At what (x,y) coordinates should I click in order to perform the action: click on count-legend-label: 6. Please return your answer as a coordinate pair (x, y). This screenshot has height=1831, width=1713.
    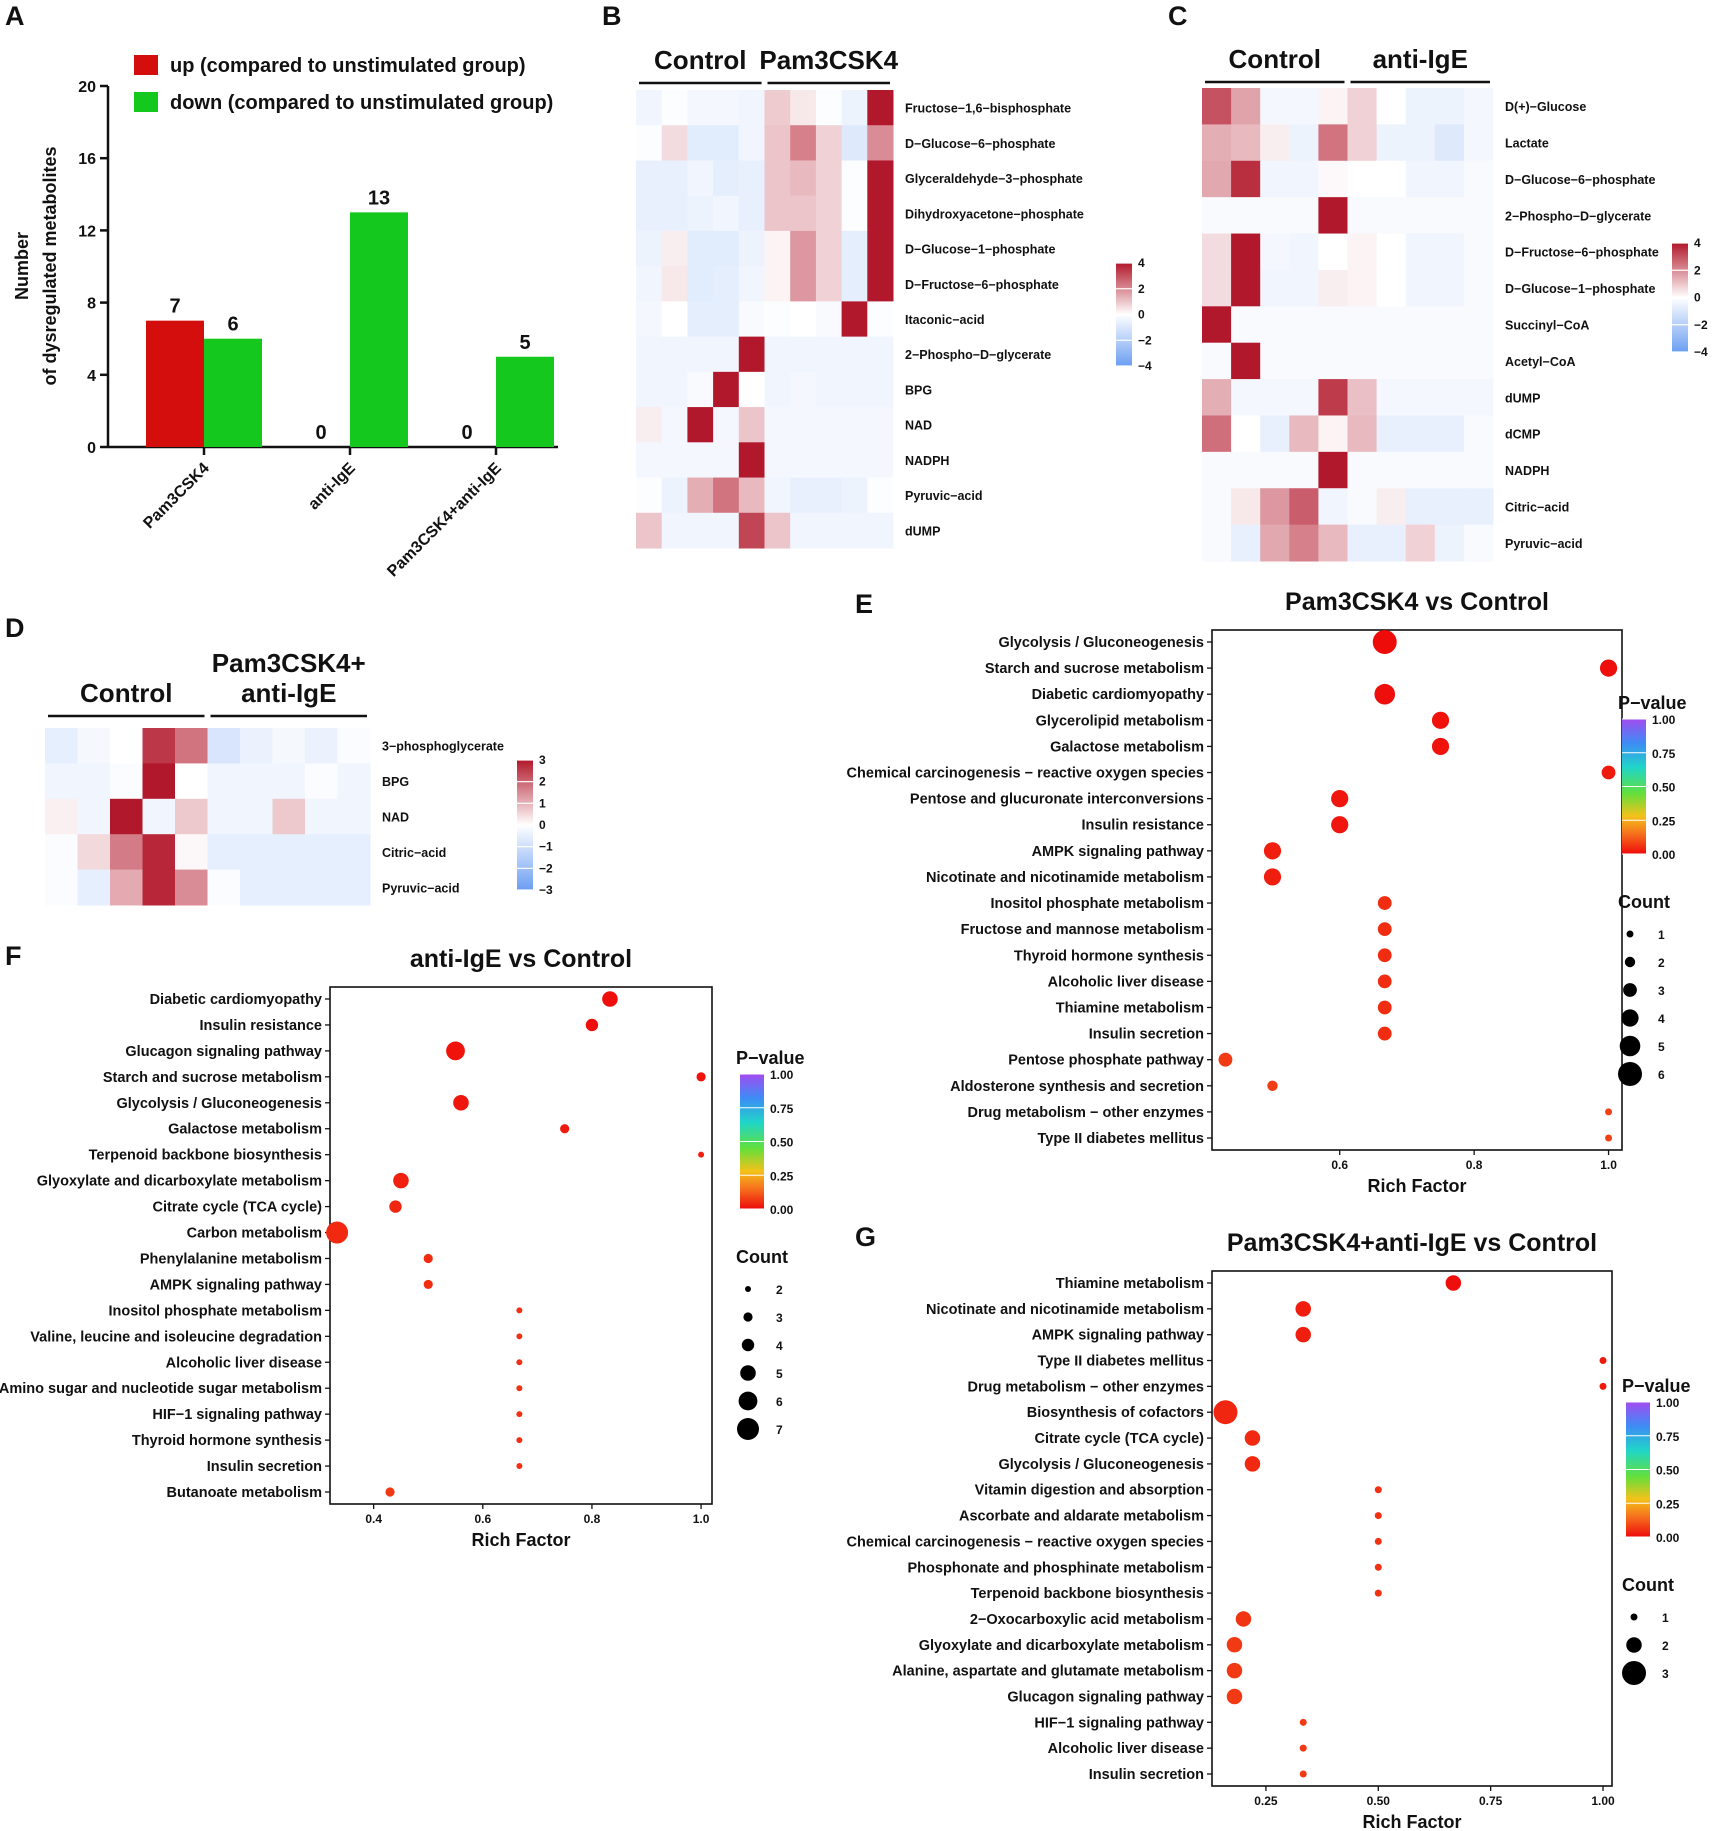
    Looking at the image, I should click on (1661, 1075).